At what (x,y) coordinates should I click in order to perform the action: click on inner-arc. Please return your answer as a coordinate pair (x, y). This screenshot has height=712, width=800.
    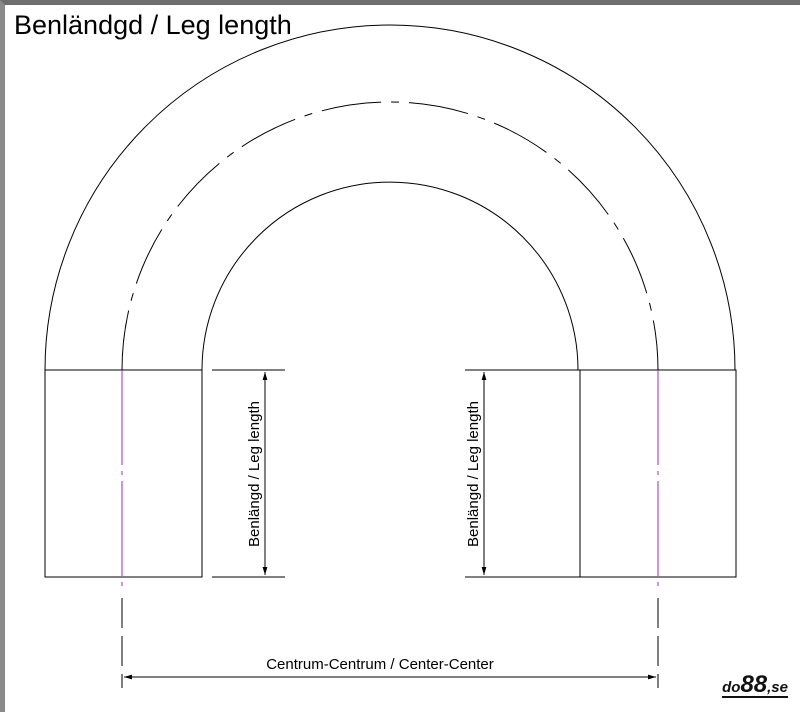
    Looking at the image, I should click on (390, 276).